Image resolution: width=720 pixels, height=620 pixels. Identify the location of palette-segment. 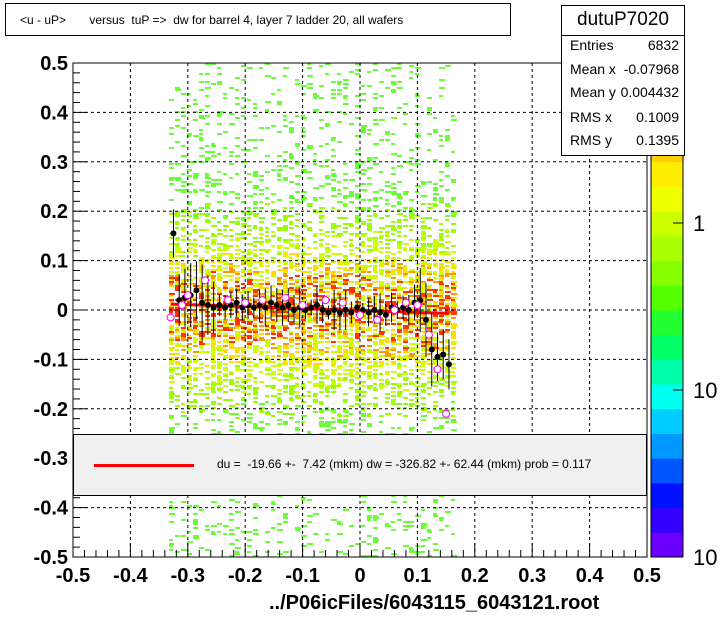
(667, 224).